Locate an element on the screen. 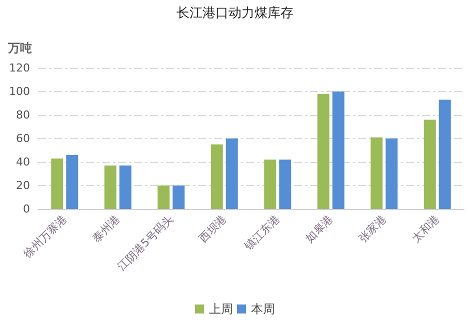  x-tick-label: 如皋港 is located at coordinates (319, 228).